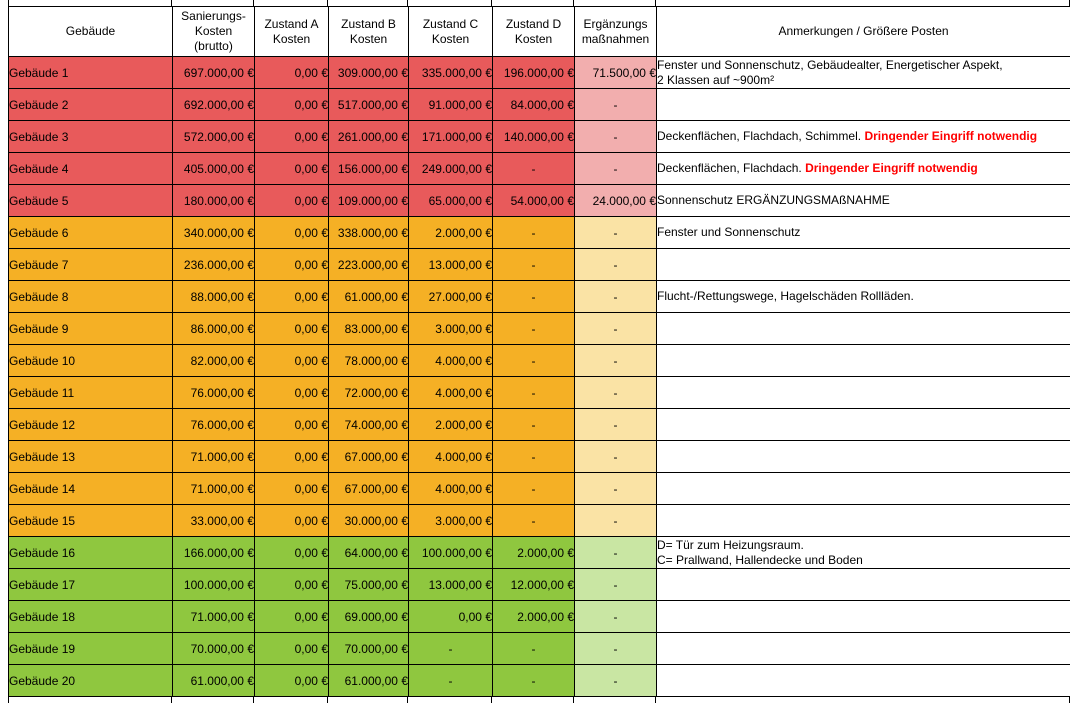 This screenshot has height=711, width=1070. I want to click on cell-value: 100.000,00 €, so click(450, 552).